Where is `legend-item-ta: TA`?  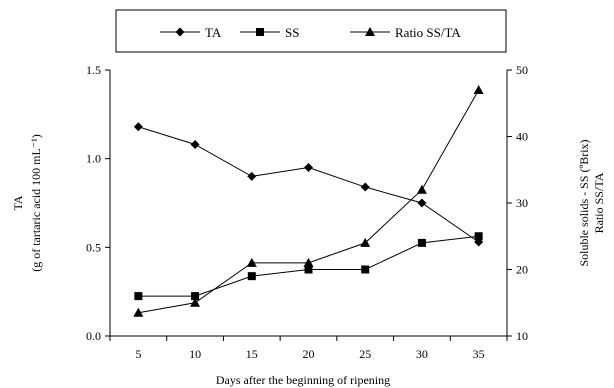 legend-item-ta: TA is located at coordinates (191, 32).